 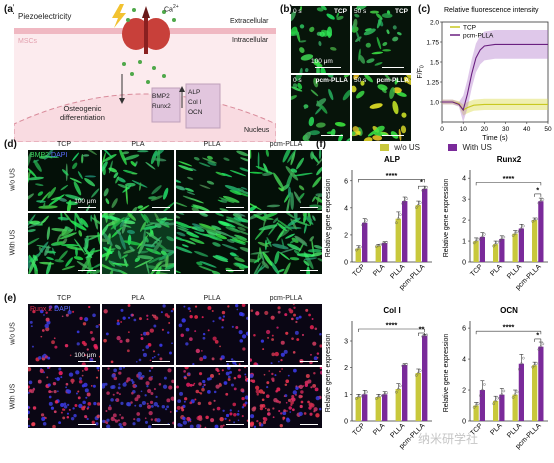 What do you see at coordinates (64, 144) in the screenshot?
I see `column-label: TCP` at bounding box center [64, 144].